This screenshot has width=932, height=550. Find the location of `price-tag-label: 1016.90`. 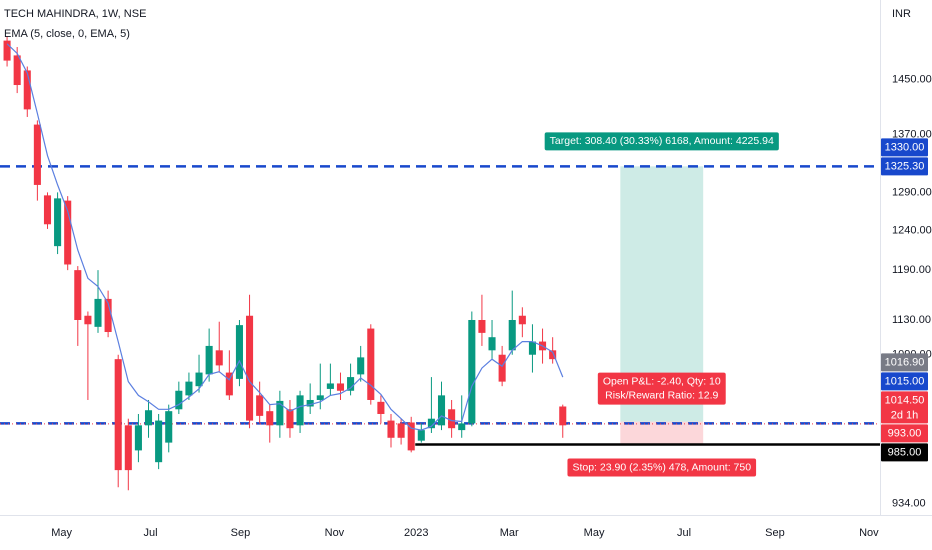

price-tag-label: 1016.90 is located at coordinates (905, 362).